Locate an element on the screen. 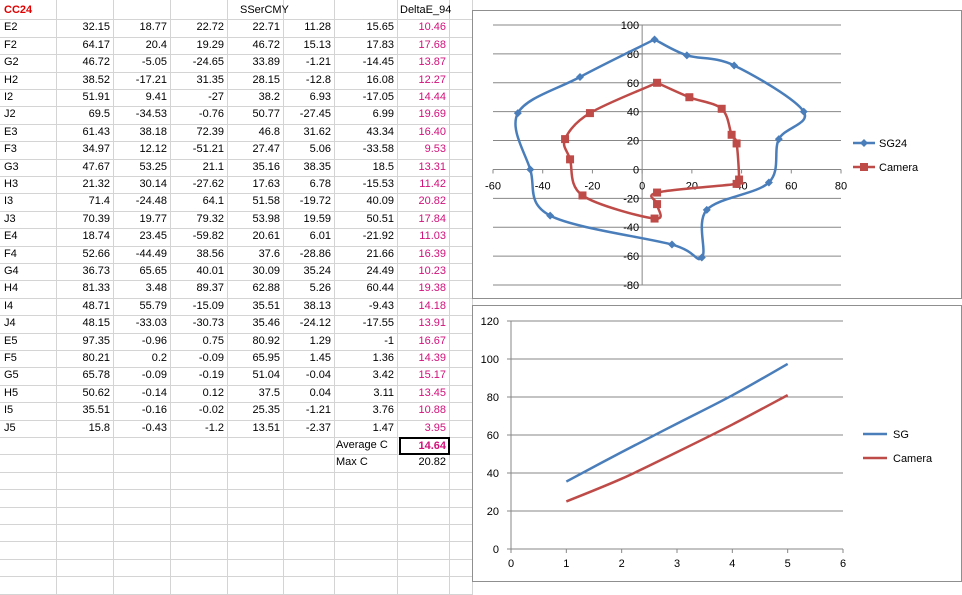 The width and height of the screenshot is (962, 595). cell-value: 50.62 is located at coordinates (96, 392).